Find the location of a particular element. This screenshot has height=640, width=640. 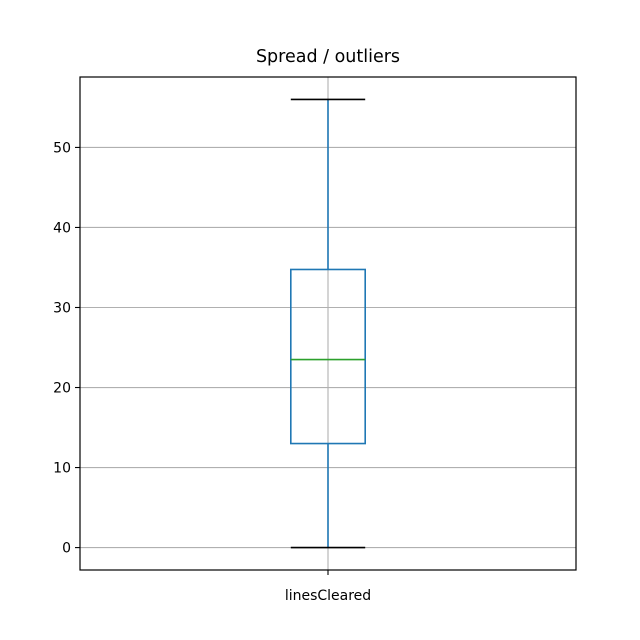

y-tick-label: 30 is located at coordinates (62, 308).